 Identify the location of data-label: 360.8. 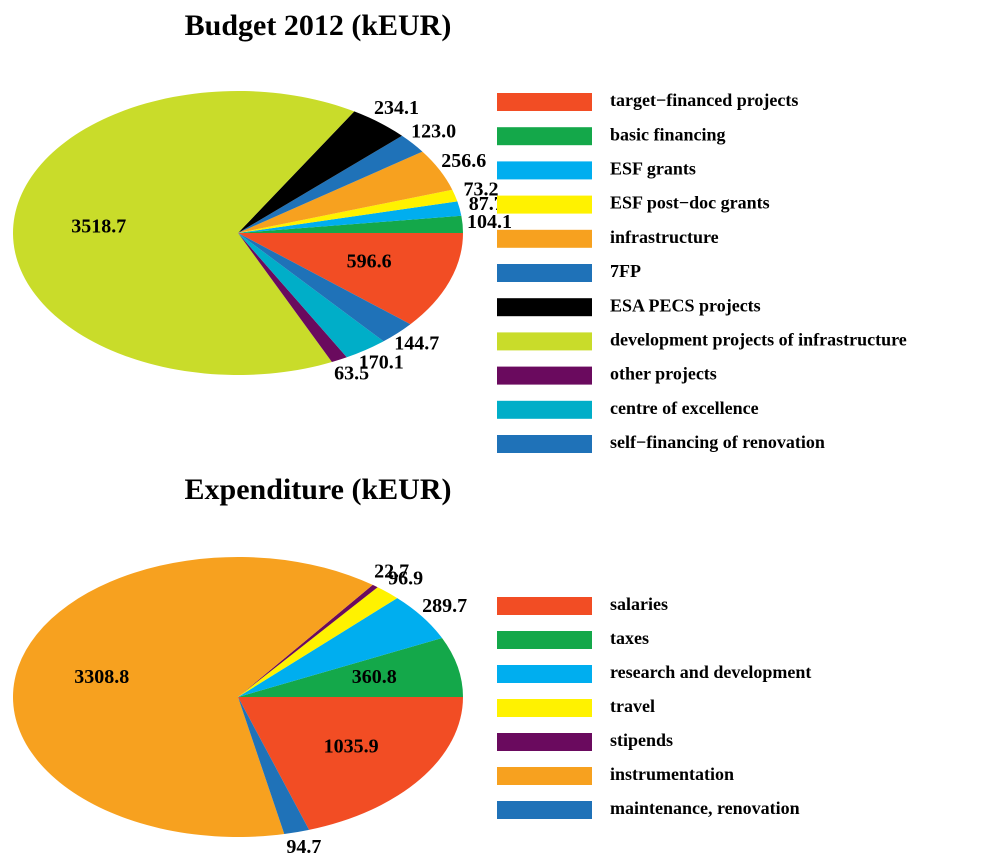
(374, 677).